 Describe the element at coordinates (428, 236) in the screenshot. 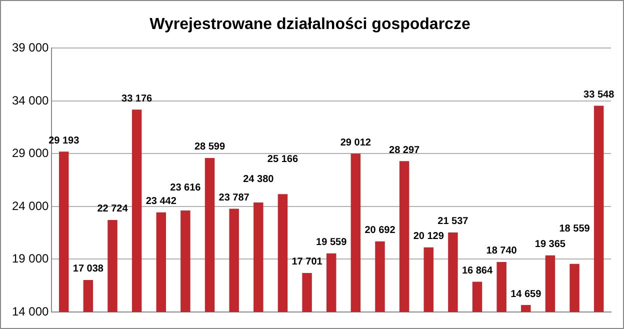

I see `data-label: 20 129` at that location.